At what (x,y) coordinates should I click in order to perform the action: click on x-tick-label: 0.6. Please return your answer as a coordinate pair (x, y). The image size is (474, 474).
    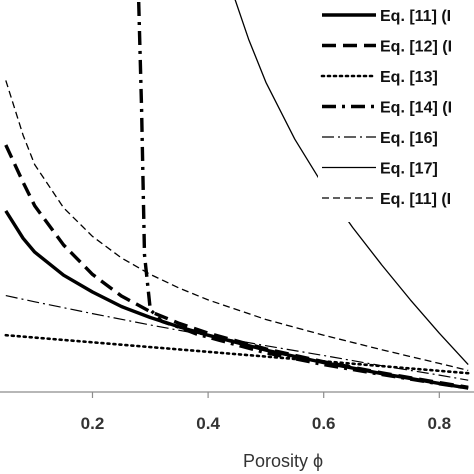
    Looking at the image, I should click on (324, 423).